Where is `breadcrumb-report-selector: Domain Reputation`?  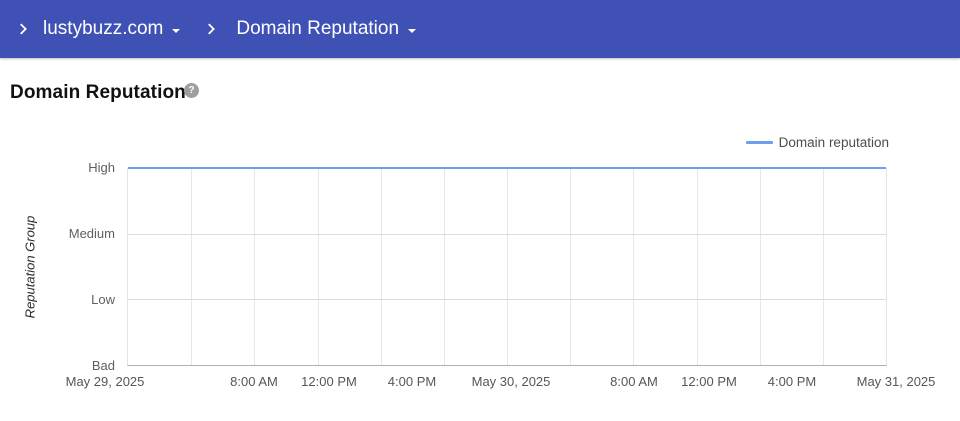
breadcrumb-report-selector: Domain Reputation is located at coordinates (326, 29).